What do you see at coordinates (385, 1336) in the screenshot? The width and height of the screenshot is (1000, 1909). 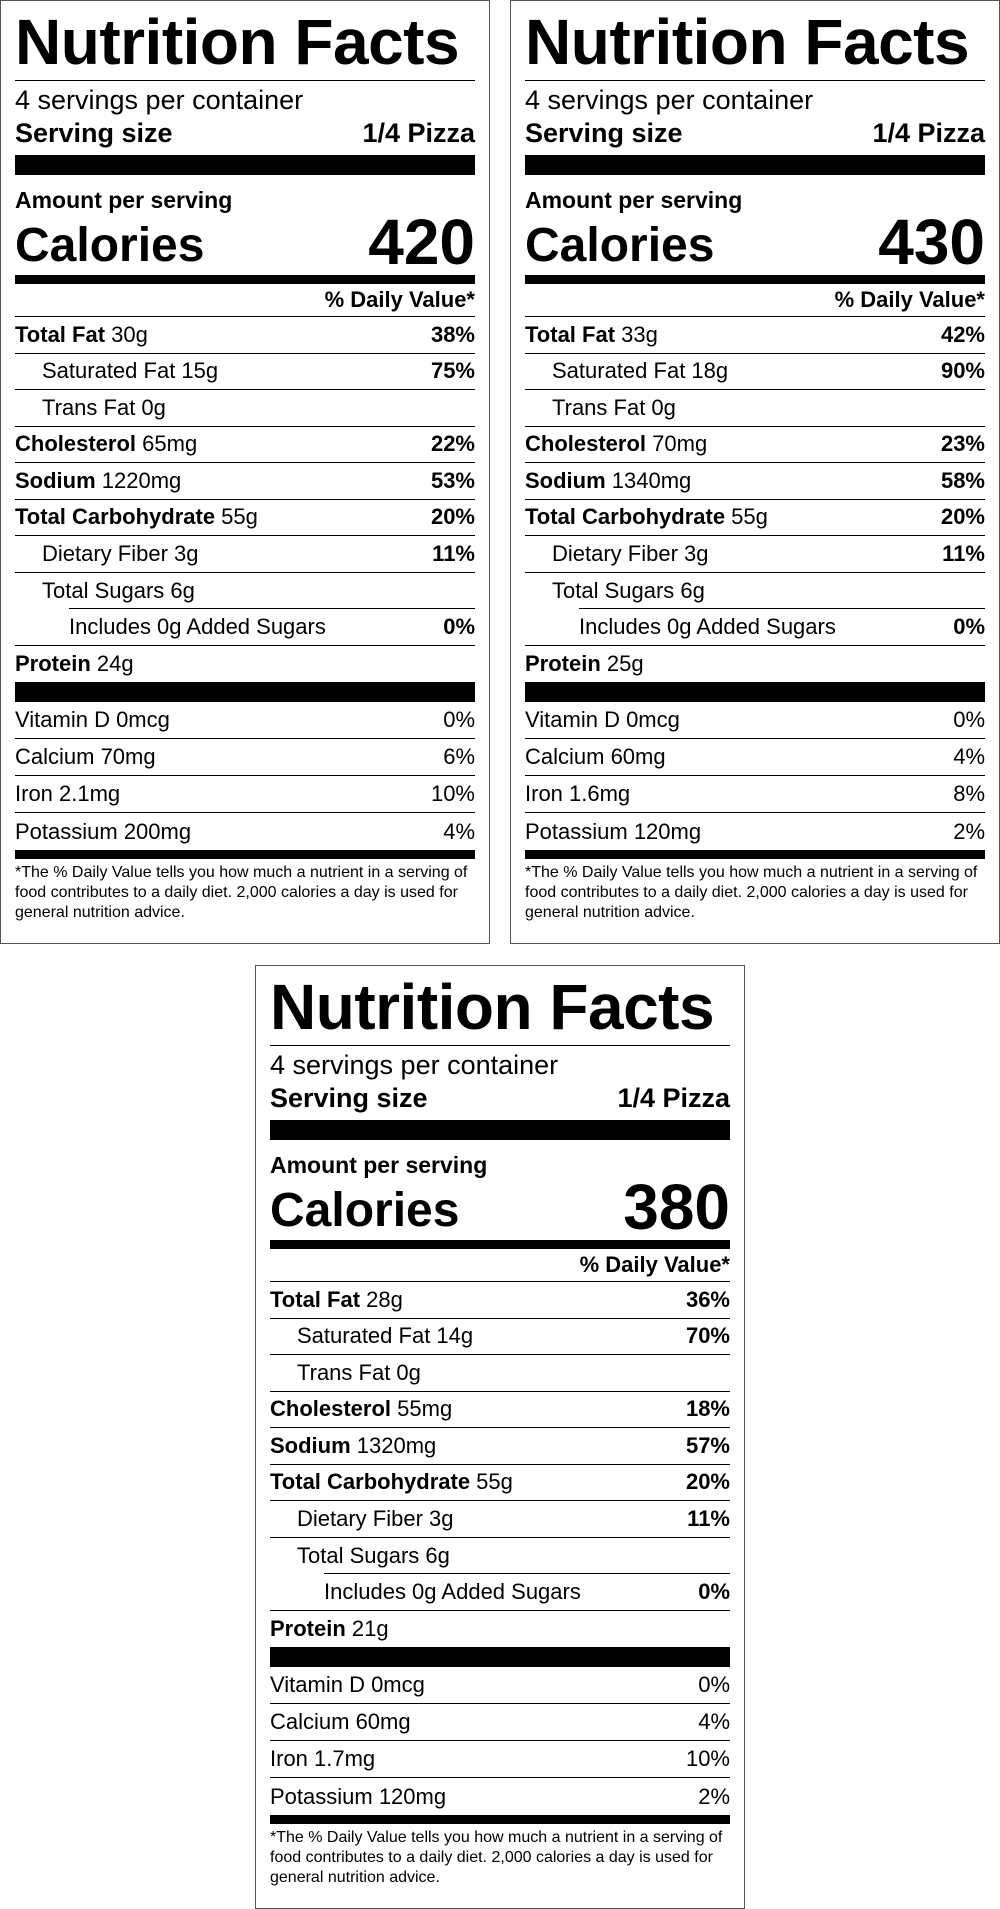 I see `nutrient-name: Saturated Fat 14g` at bounding box center [385, 1336].